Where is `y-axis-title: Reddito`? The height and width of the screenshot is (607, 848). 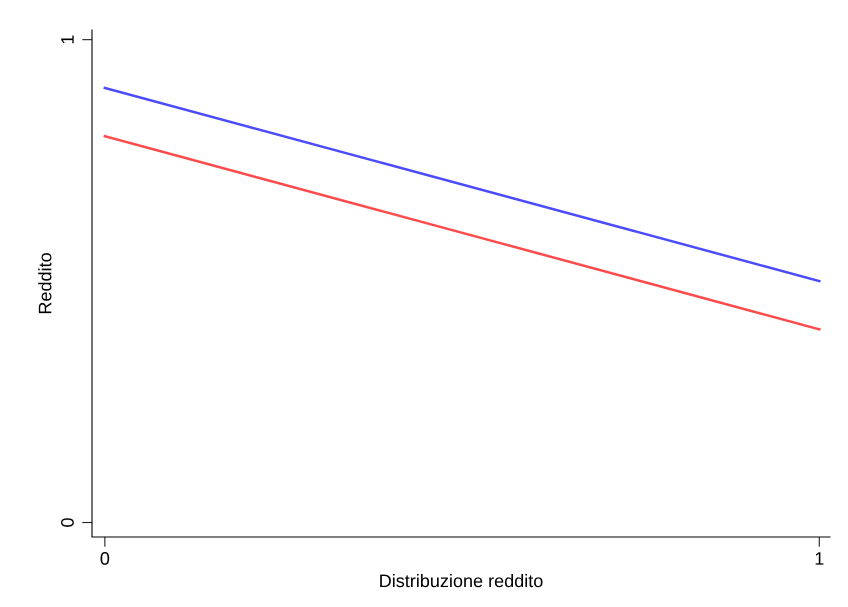
y-axis-title: Reddito is located at coordinates (45, 283).